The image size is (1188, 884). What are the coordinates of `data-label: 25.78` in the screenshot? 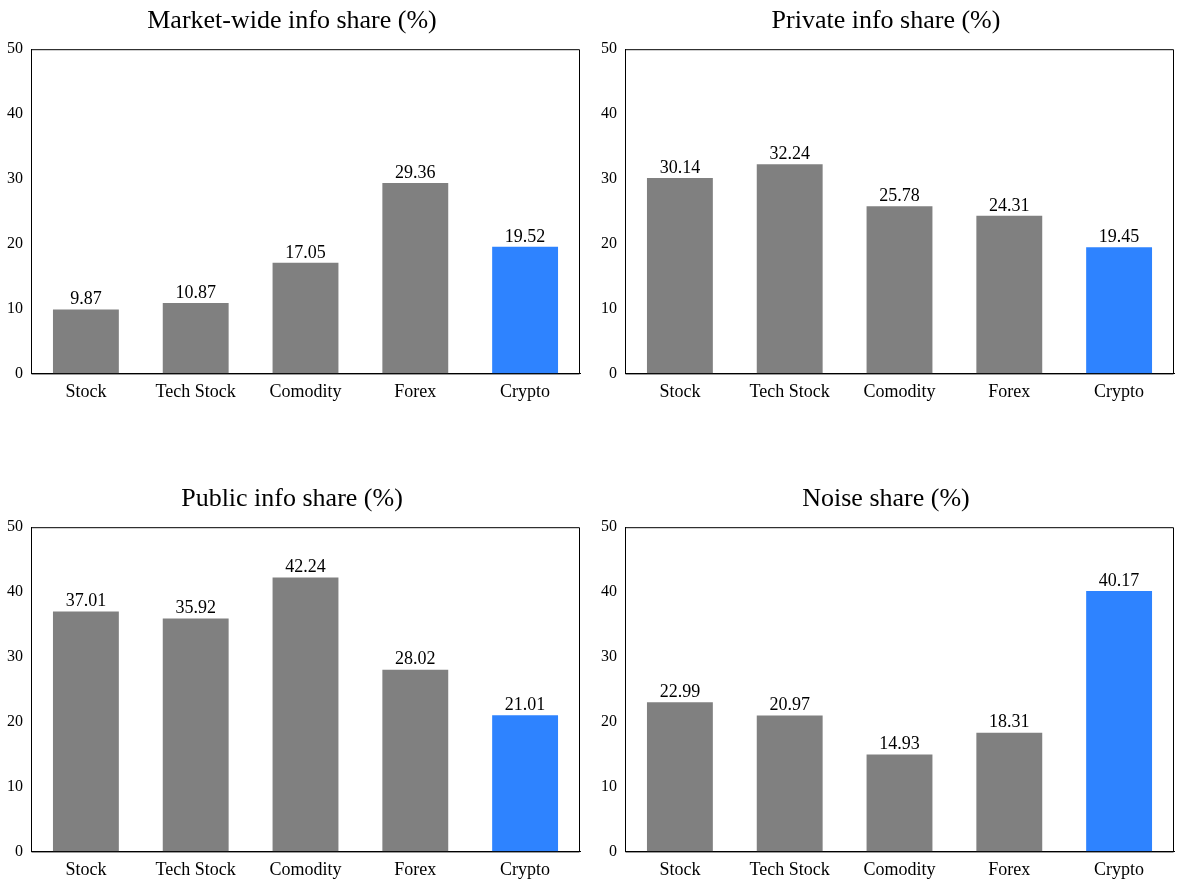 It's located at (899, 194).